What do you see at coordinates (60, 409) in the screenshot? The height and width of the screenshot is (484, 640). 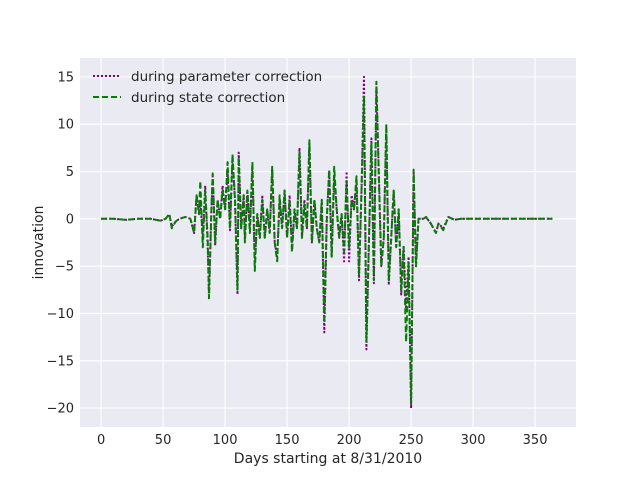 I see `y-tick-label: −20` at bounding box center [60, 409].